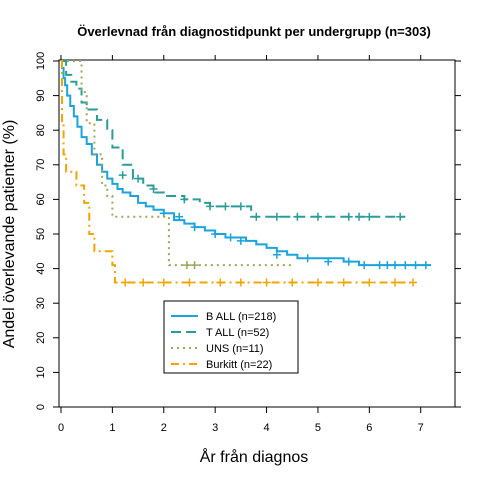  What do you see at coordinates (235, 349) in the screenshot?
I see `legend-label: UNS (n=11)` at bounding box center [235, 349].